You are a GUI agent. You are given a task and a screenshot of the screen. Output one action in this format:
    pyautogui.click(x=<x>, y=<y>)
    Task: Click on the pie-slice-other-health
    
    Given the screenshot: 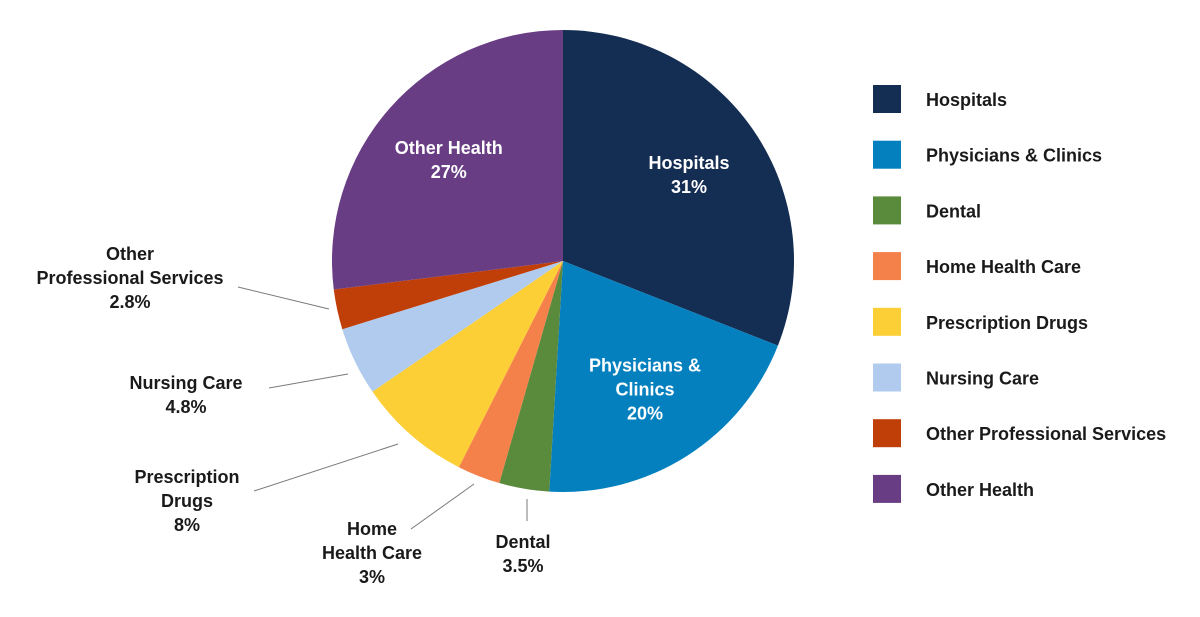 What is the action you would take?
    pyautogui.click(x=447, y=160)
    